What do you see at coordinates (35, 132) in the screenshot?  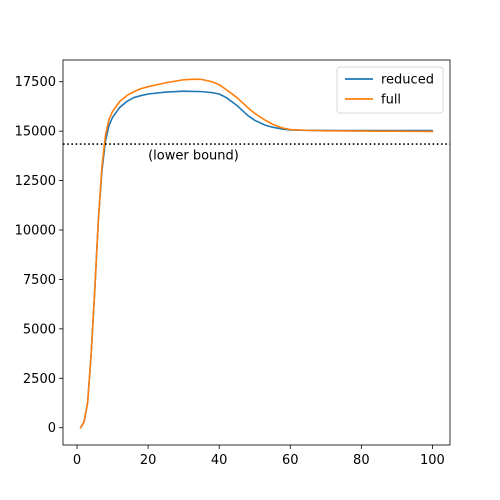 I see `y-tick-label: 15000` at bounding box center [35, 132].